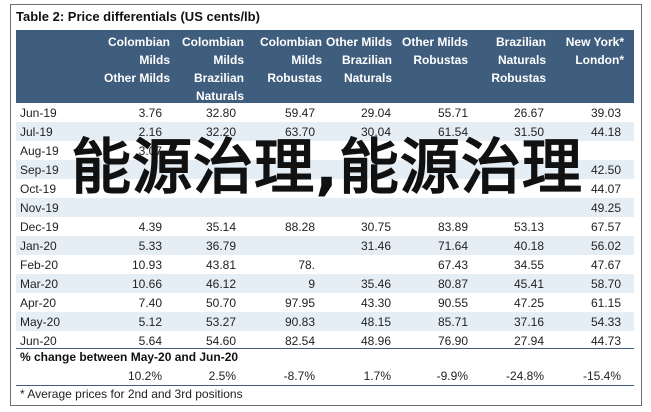  What do you see at coordinates (38, 113) in the screenshot?
I see `row-label: Jun-19` at bounding box center [38, 113].